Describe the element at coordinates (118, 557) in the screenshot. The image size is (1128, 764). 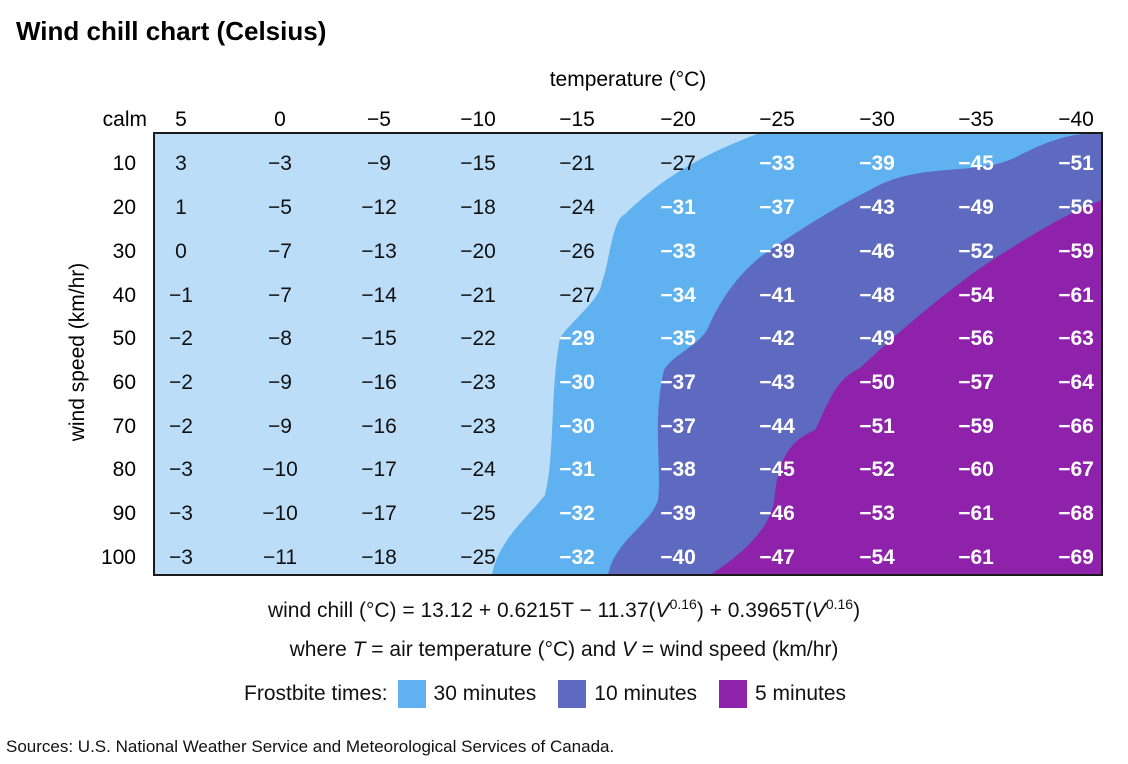
I see `wind-speed-header: 100` at that location.